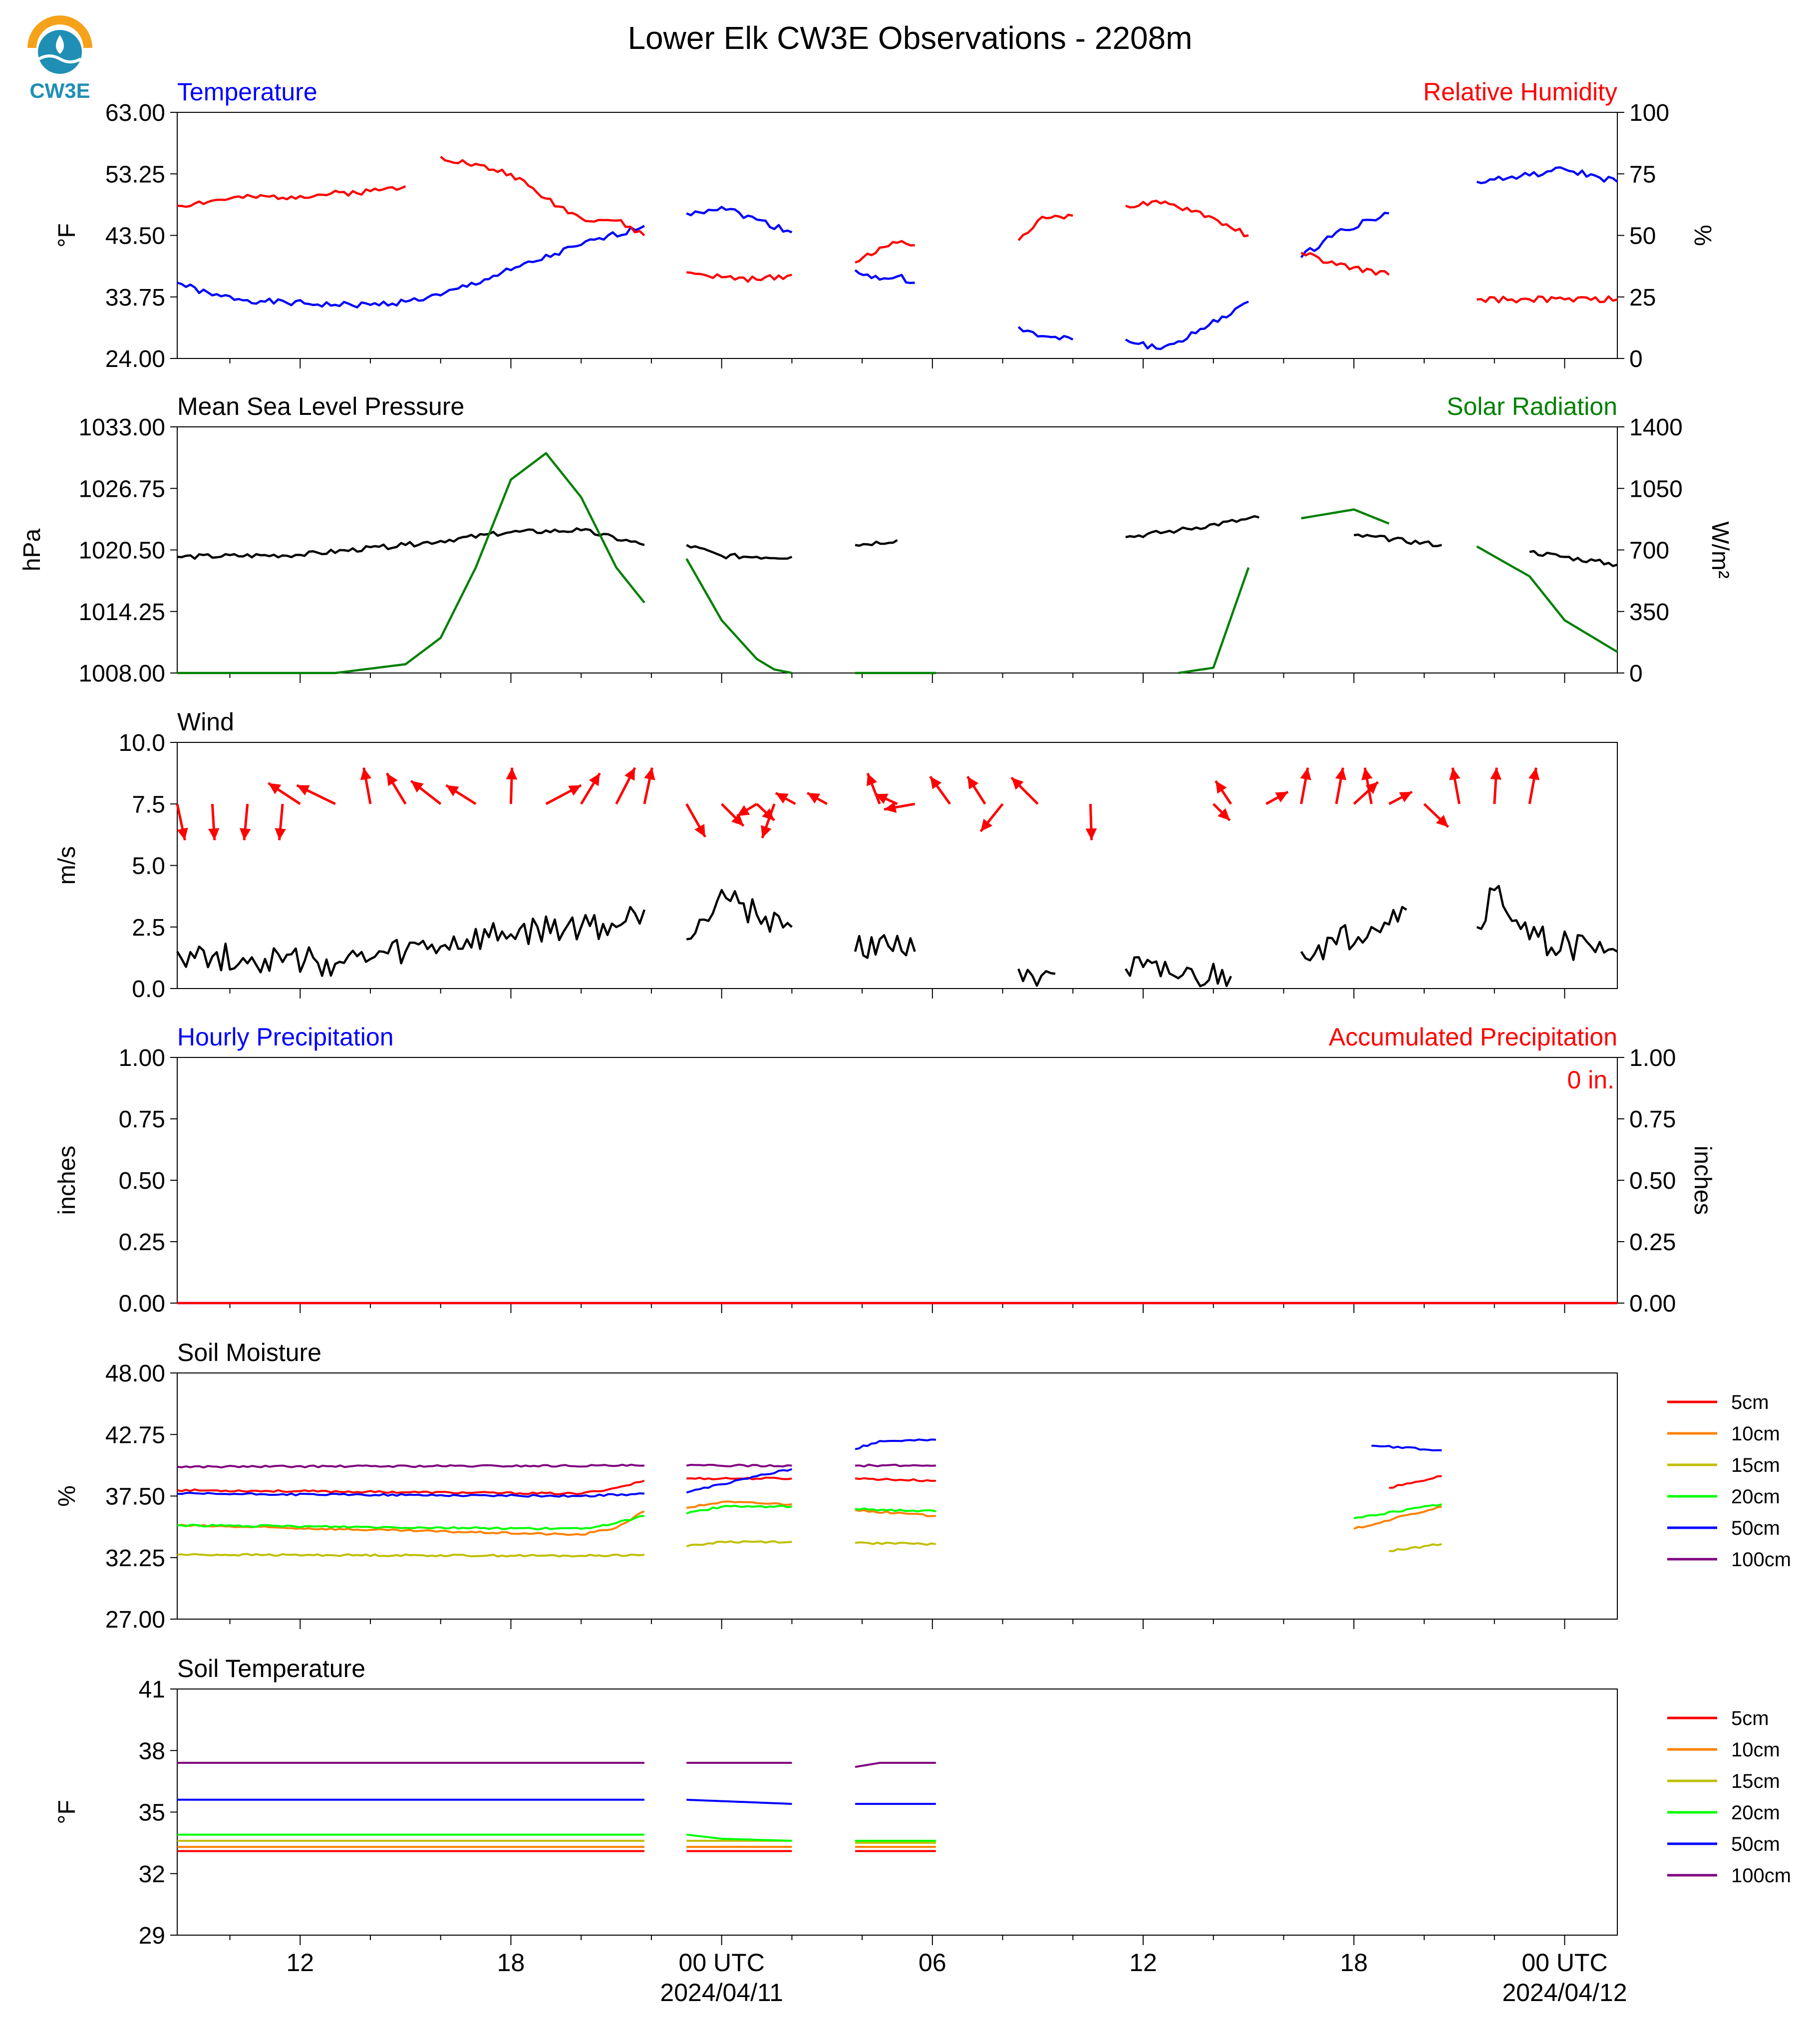 The width and height of the screenshot is (1820, 2031). Describe the element at coordinates (59, 91) in the screenshot. I see `logo-text: CW3E` at that location.